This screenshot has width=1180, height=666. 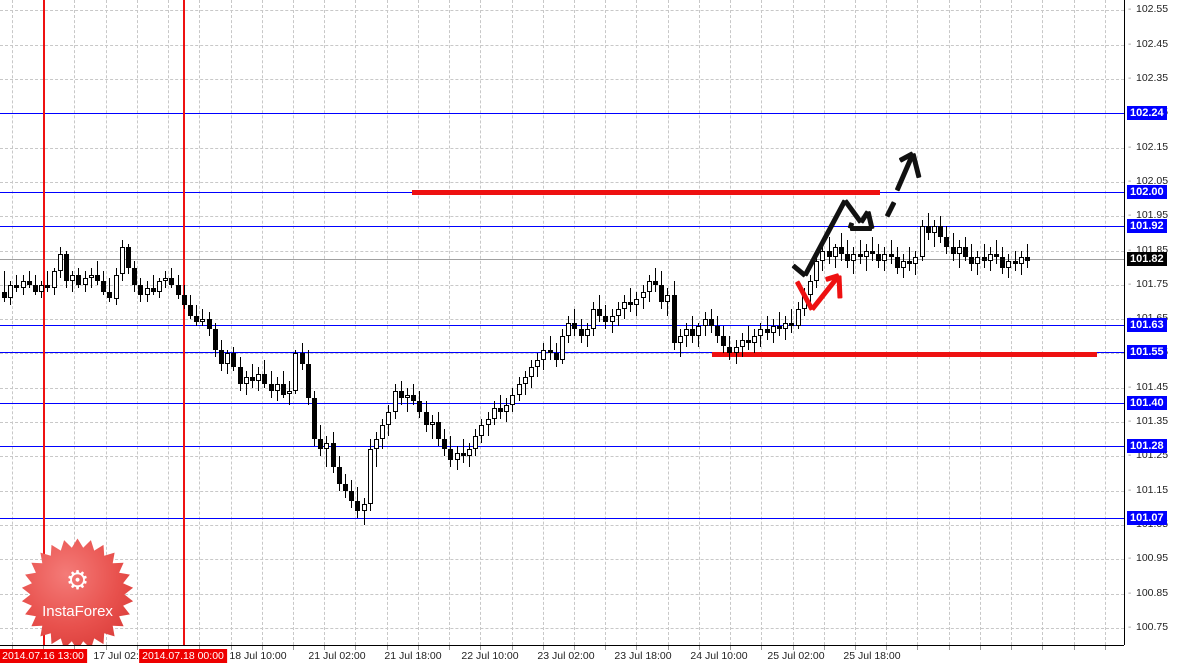 I want to click on price-level-label-101-07: 101.07, so click(x=1147, y=518).